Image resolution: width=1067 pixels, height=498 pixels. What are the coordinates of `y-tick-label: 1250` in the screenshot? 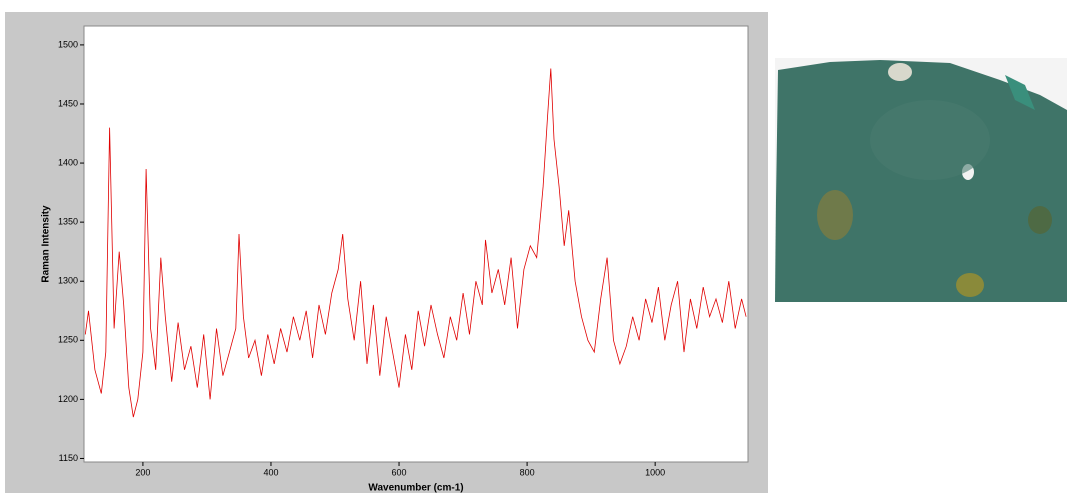 It's located at (68, 340).